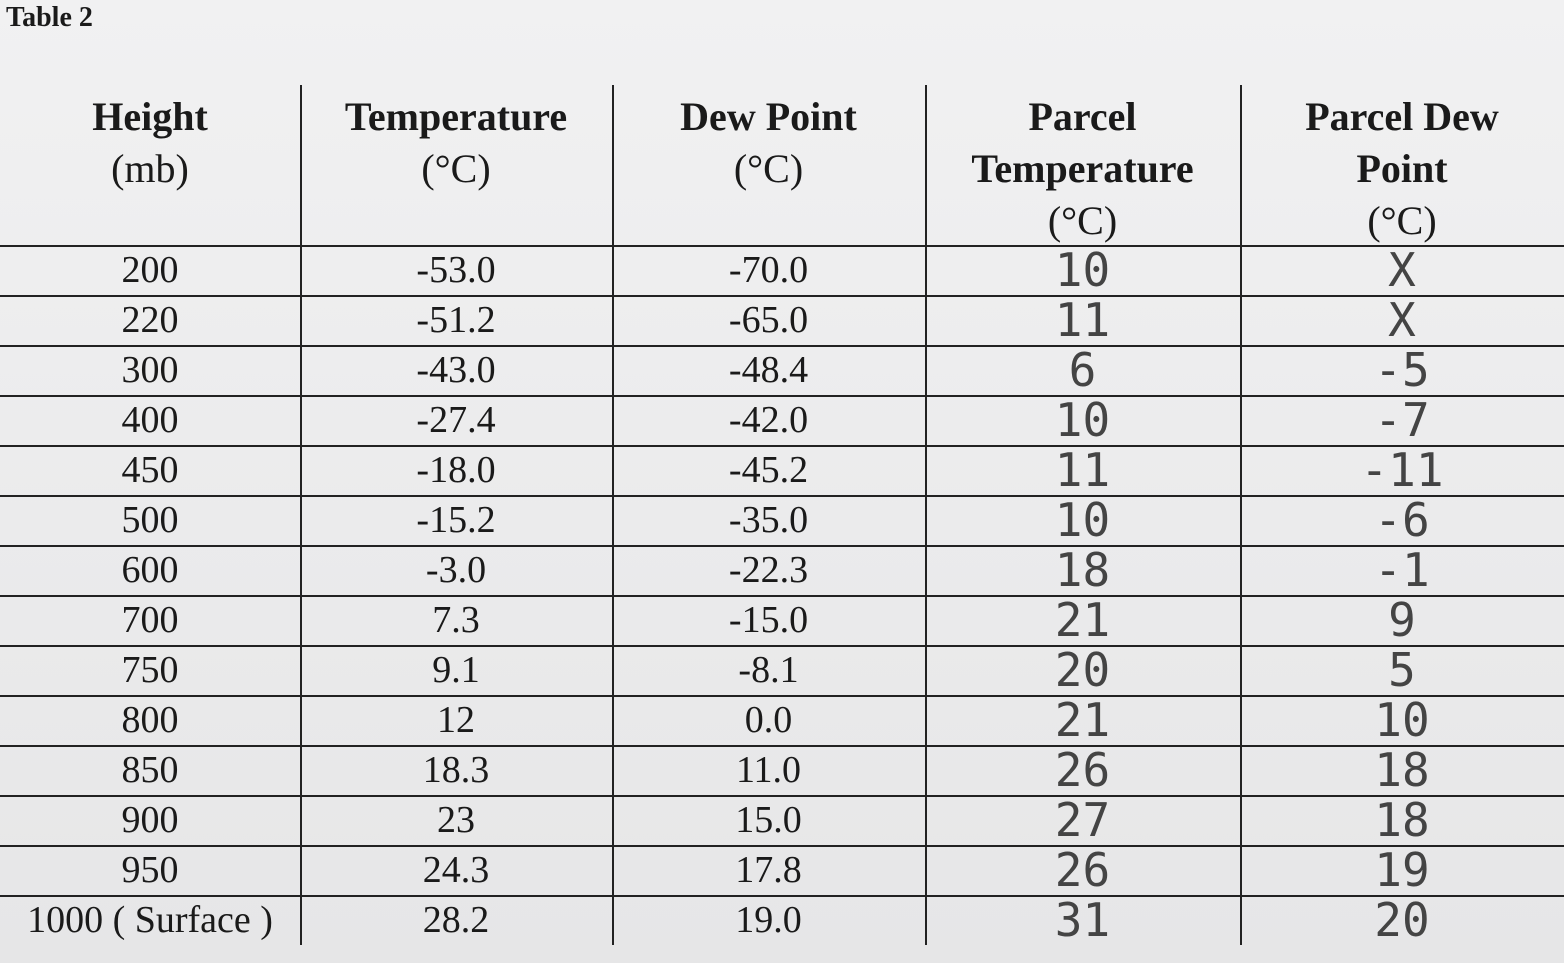 Image resolution: width=1564 pixels, height=963 pixels. What do you see at coordinates (150, 168) in the screenshot?
I see `header-text: (mb)` at bounding box center [150, 168].